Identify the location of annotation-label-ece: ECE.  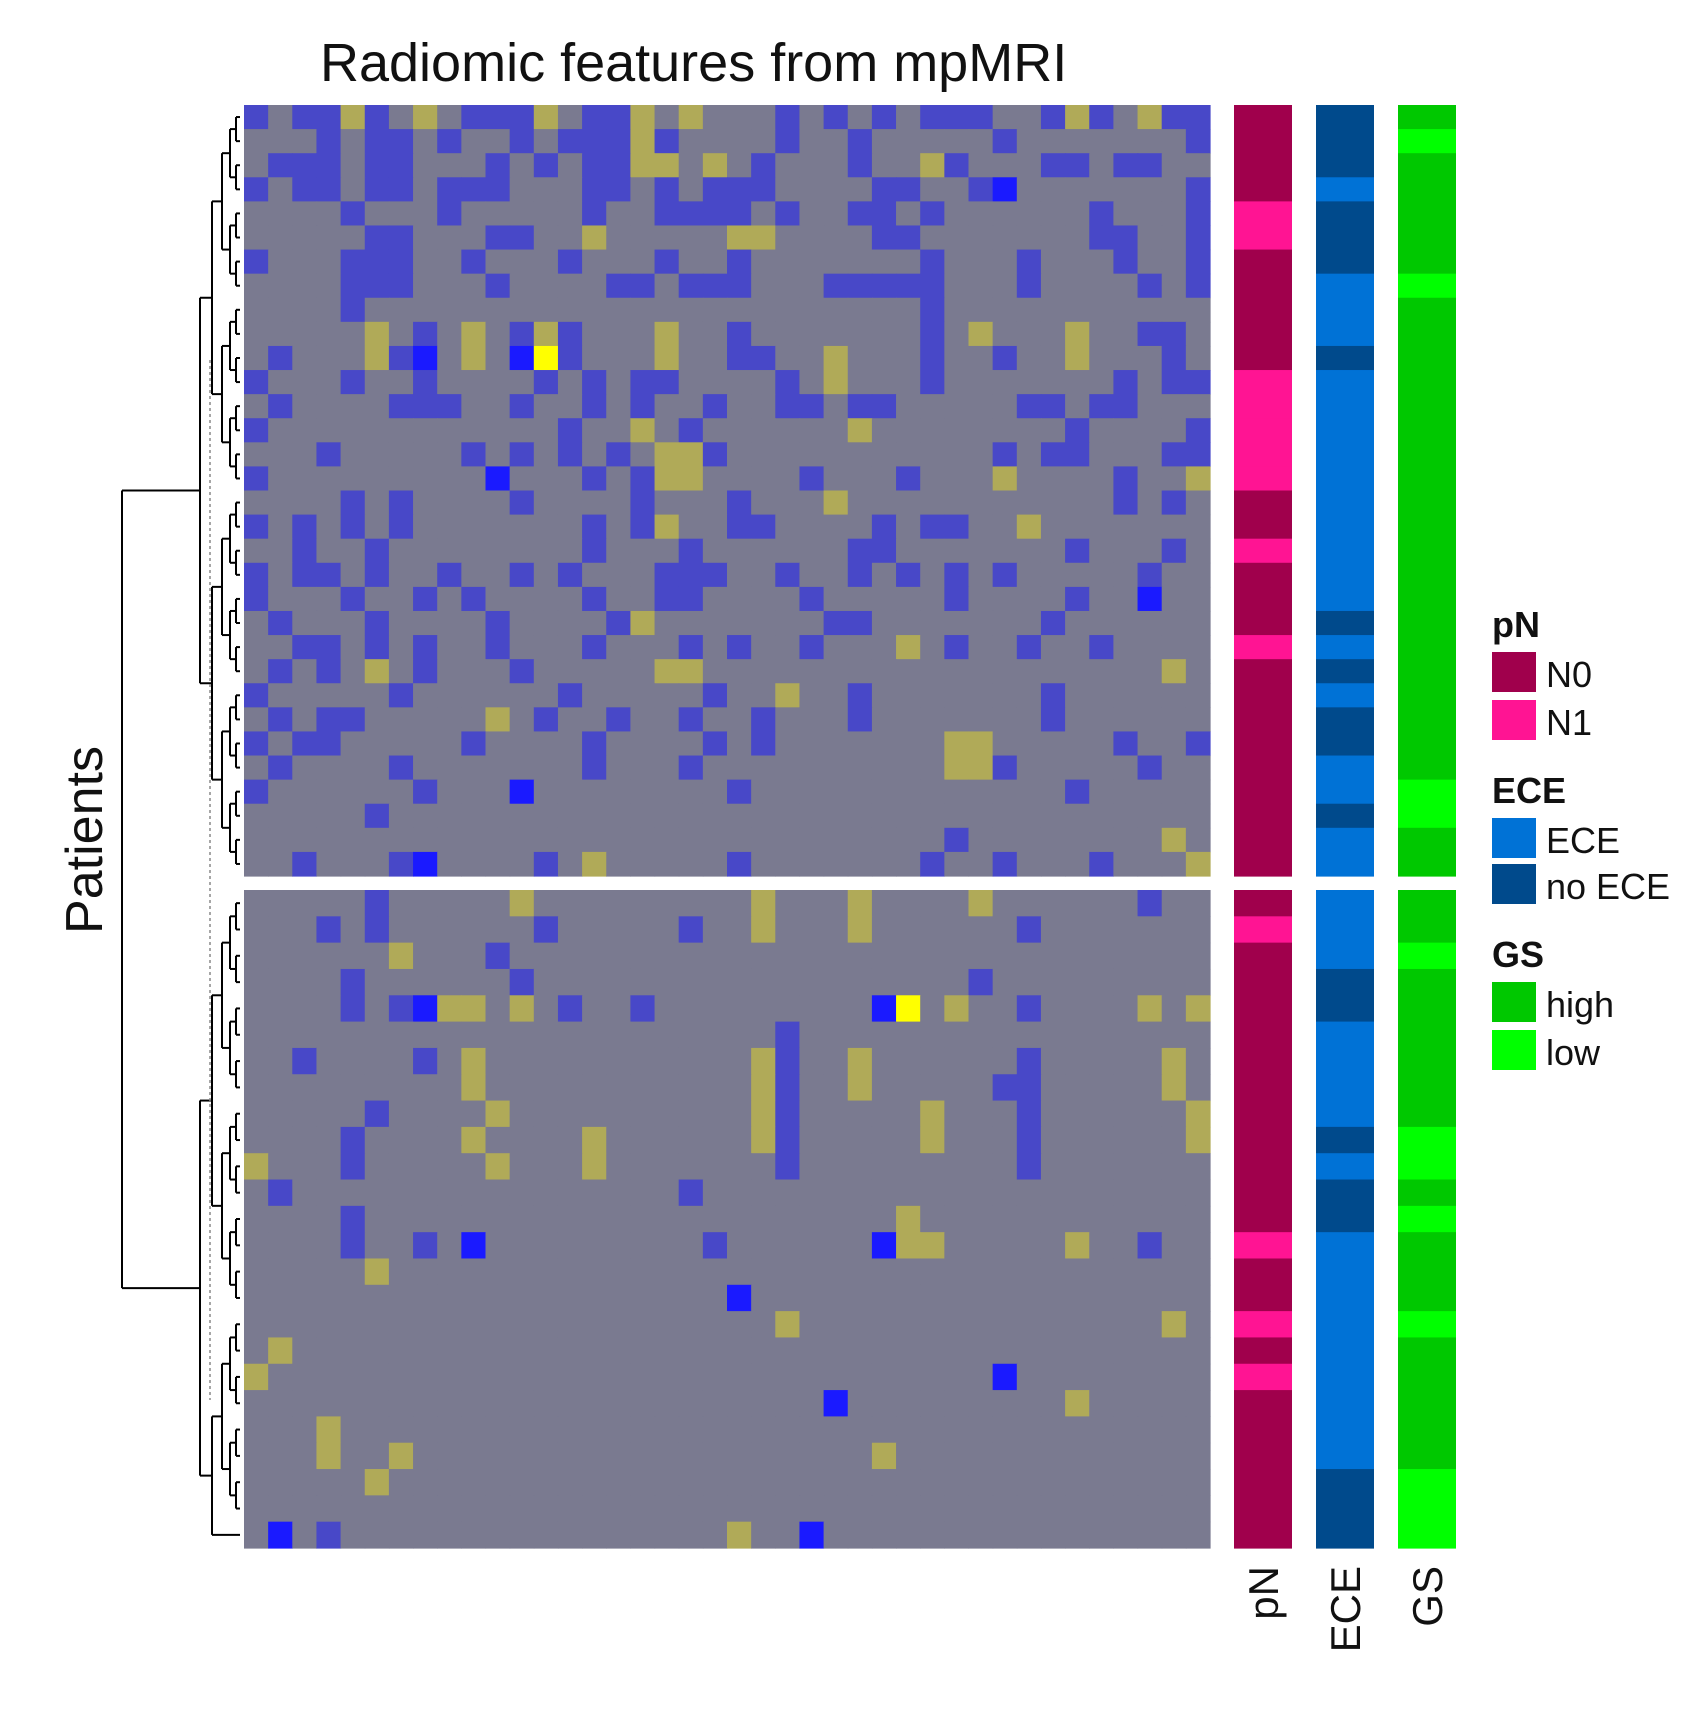
(1345, 1609).